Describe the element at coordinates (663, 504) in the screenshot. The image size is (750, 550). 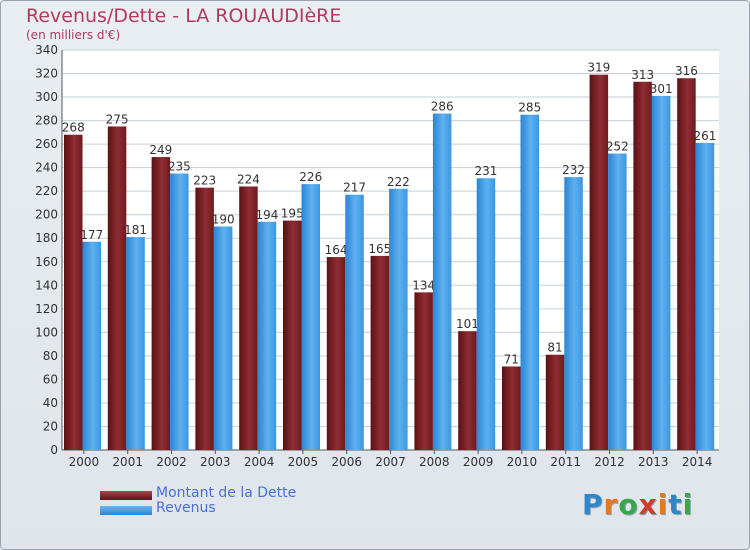
I see `logo-letter: i` at that location.